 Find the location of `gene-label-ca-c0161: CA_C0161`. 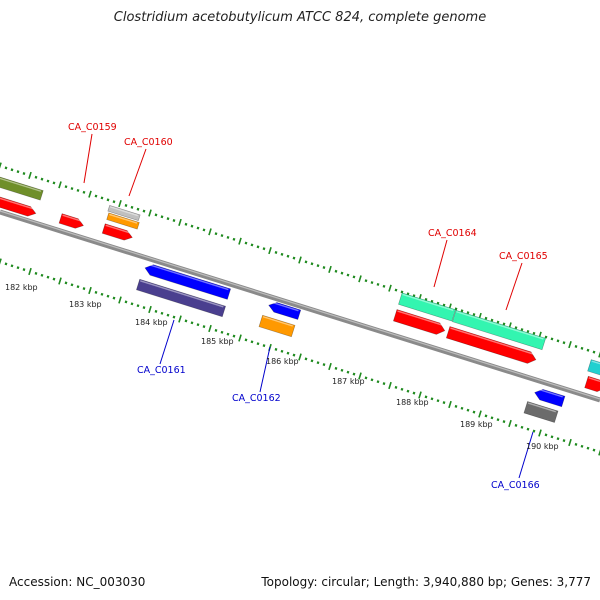

gene-label-ca-c0161: CA_C0161 is located at coordinates (161, 370).